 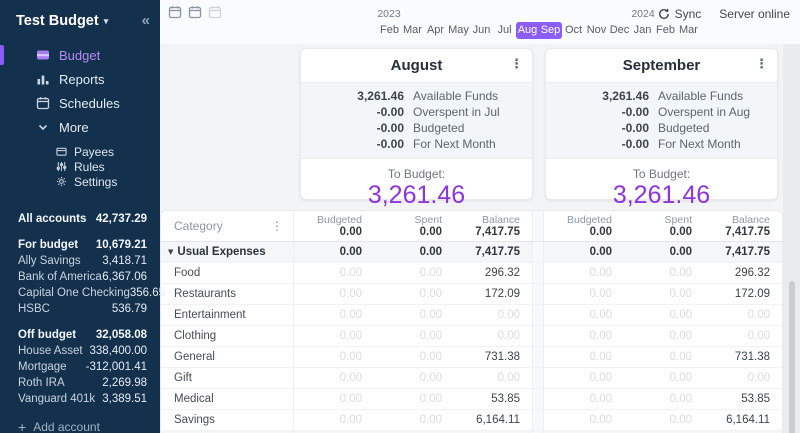 I want to click on sidebar-item-schedules: Schedules, so click(x=80, y=103).